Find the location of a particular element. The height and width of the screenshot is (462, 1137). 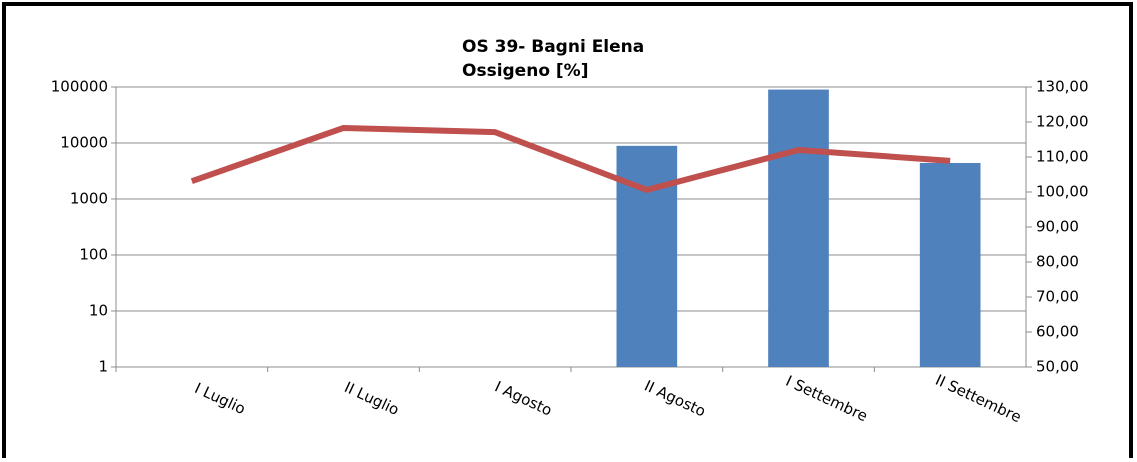

y-tick-label: 100000 is located at coordinates (79, 87).